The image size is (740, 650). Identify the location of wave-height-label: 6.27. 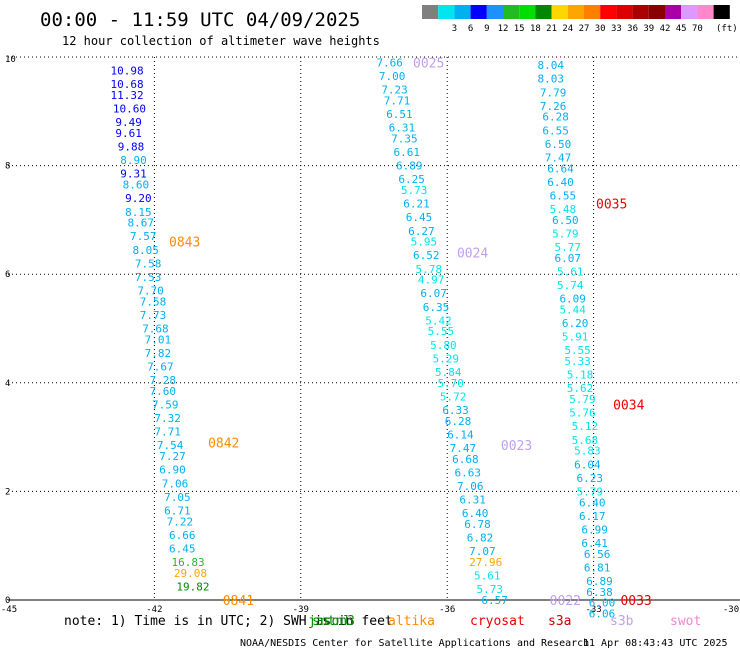
(421, 231).